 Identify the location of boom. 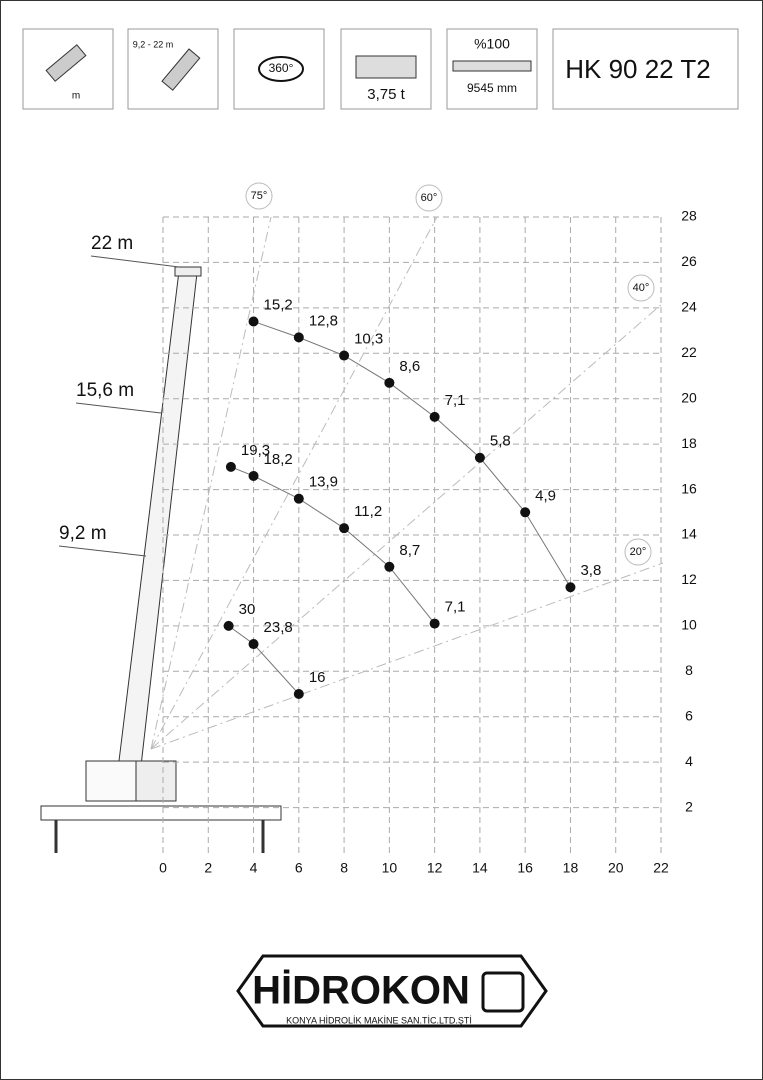
(158, 518).